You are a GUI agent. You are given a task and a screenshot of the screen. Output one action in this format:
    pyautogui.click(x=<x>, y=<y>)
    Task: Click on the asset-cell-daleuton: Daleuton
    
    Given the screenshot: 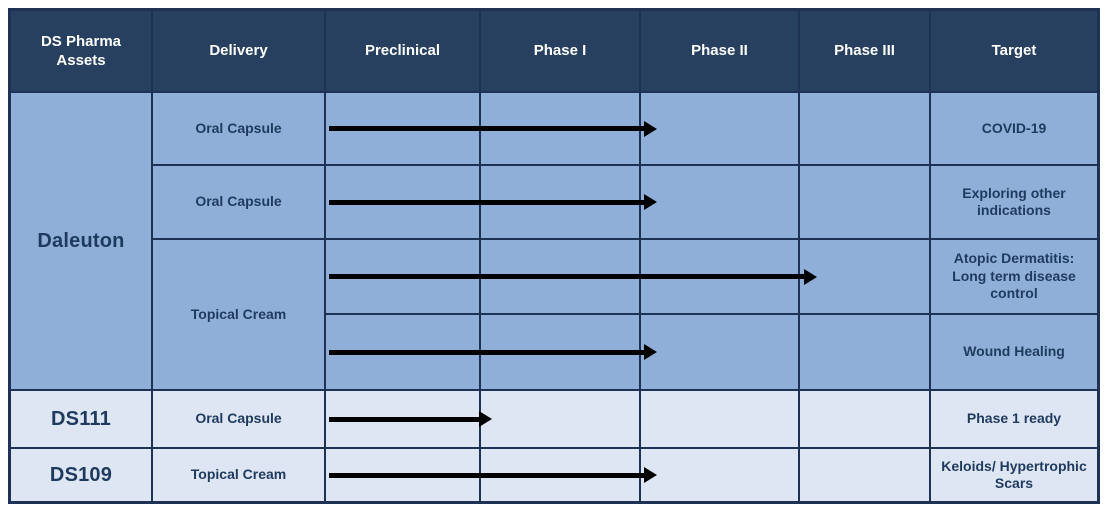 What is the action you would take?
    pyautogui.click(x=81, y=241)
    